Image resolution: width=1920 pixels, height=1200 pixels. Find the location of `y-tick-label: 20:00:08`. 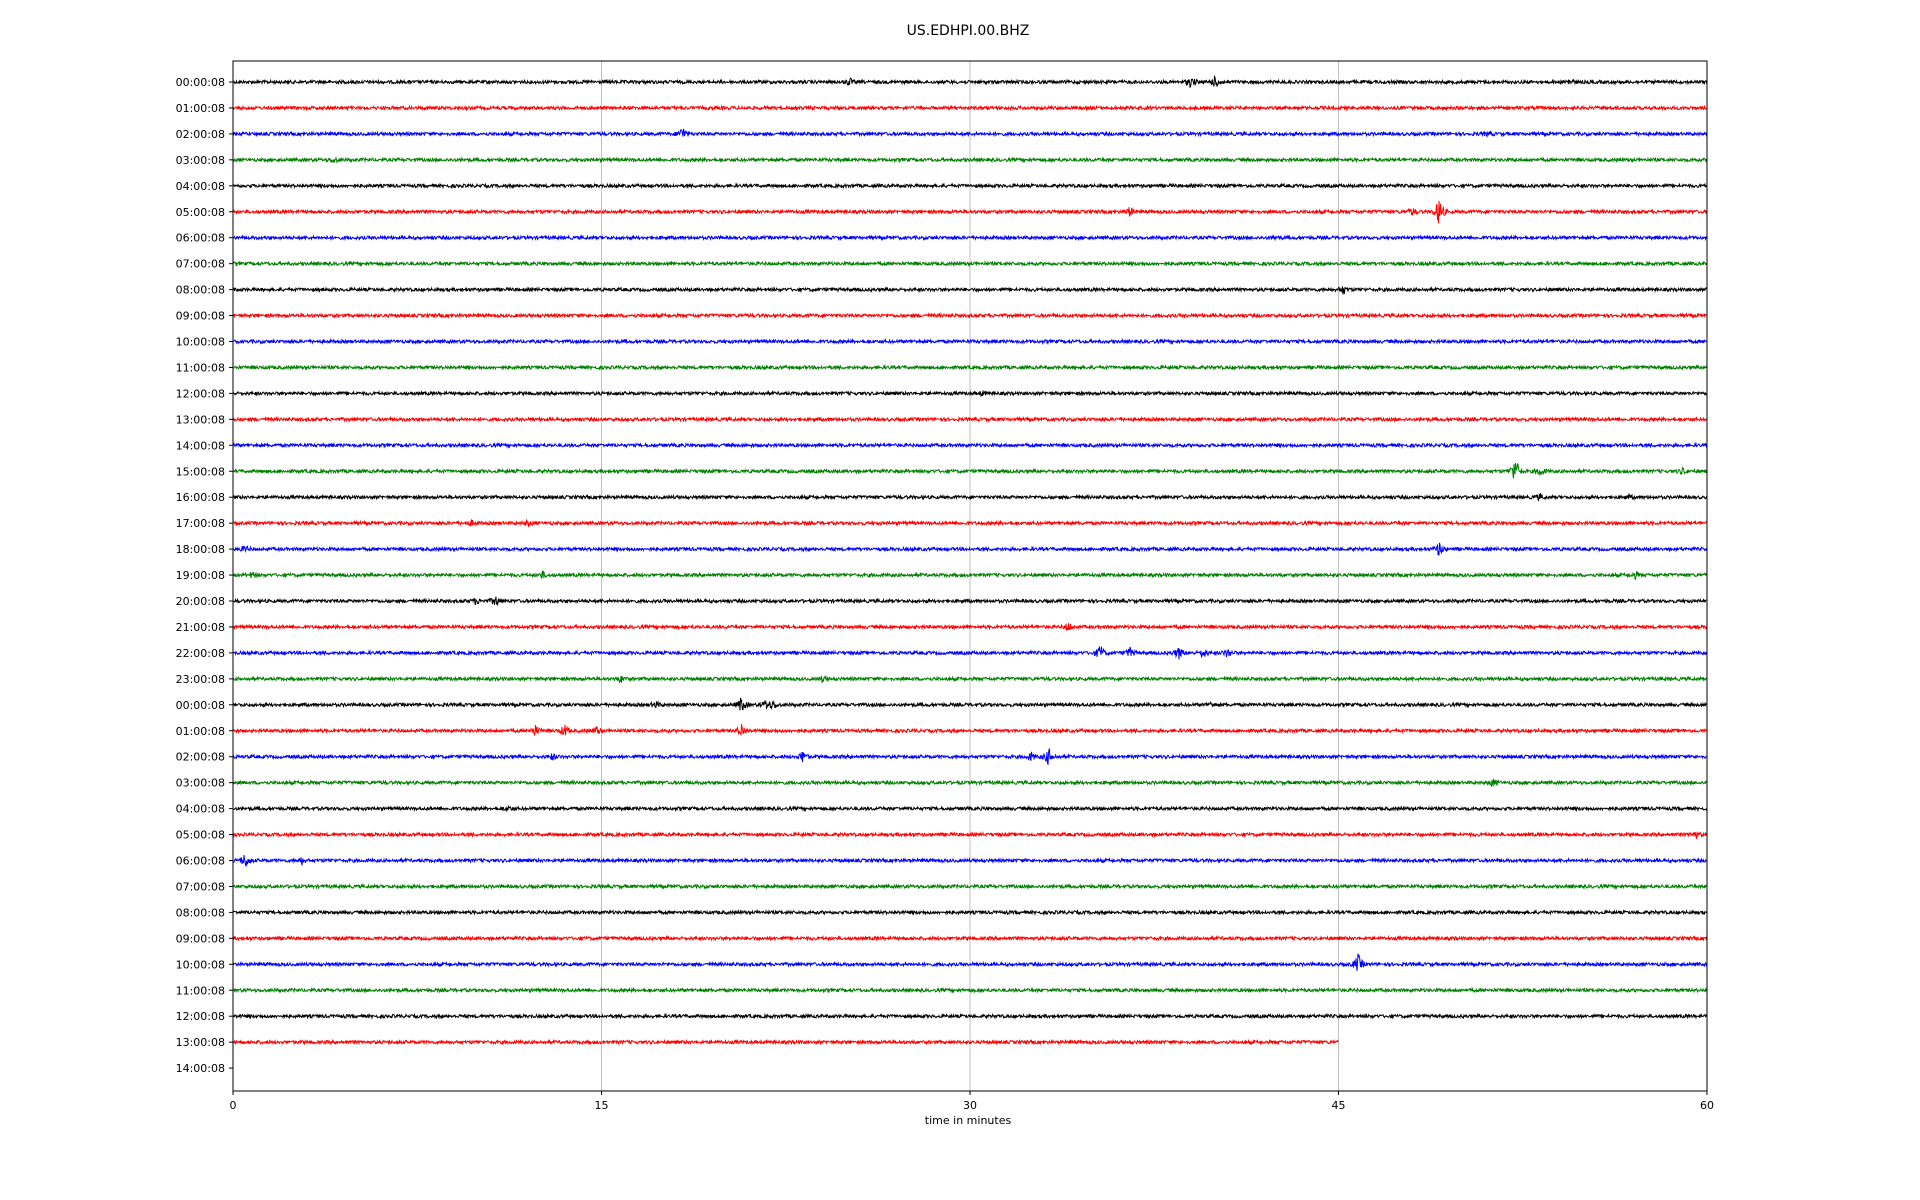

y-tick-label: 20:00:08 is located at coordinates (200, 601).